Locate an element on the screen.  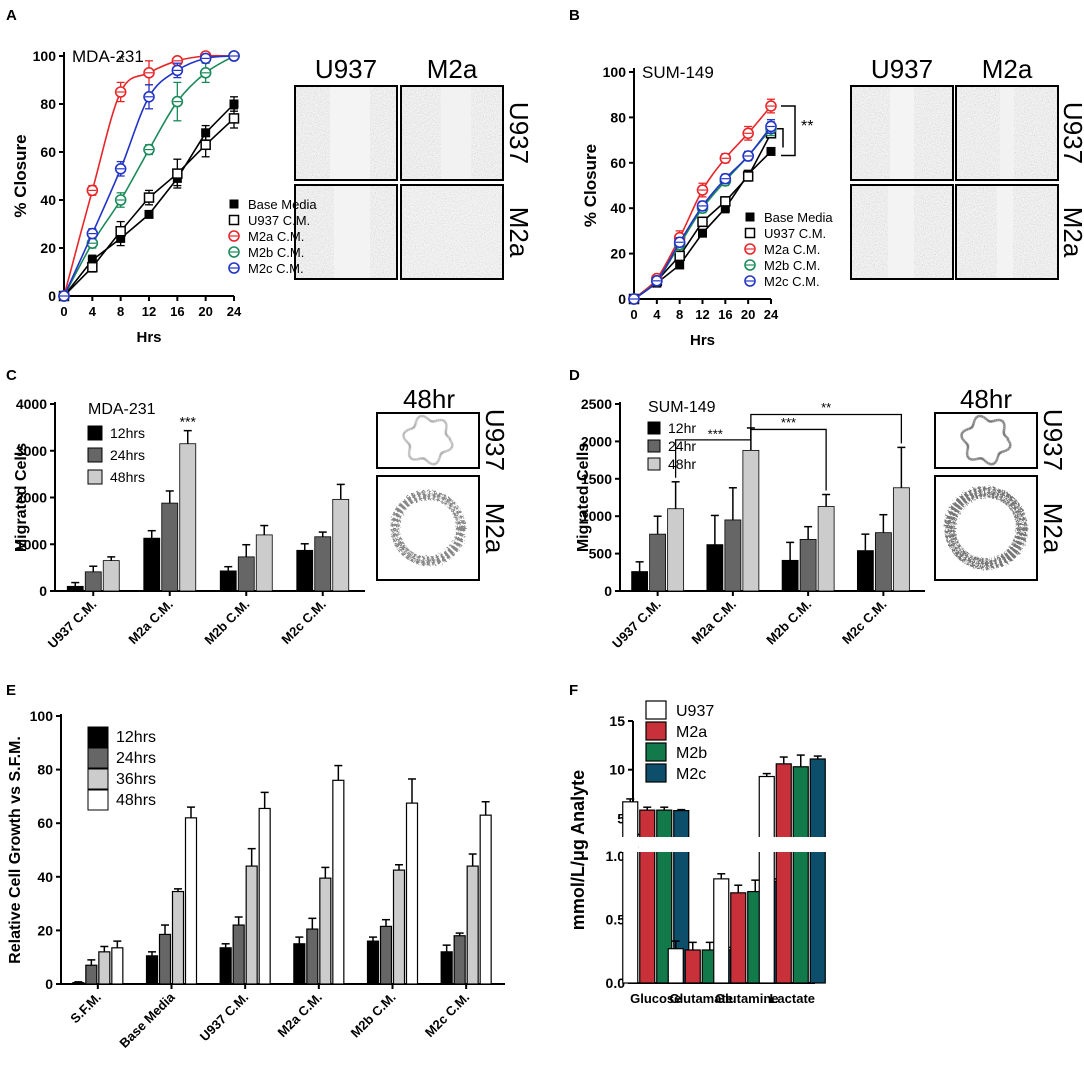
scratch-image-b-u937-m2a is located at coordinates (902, 232).